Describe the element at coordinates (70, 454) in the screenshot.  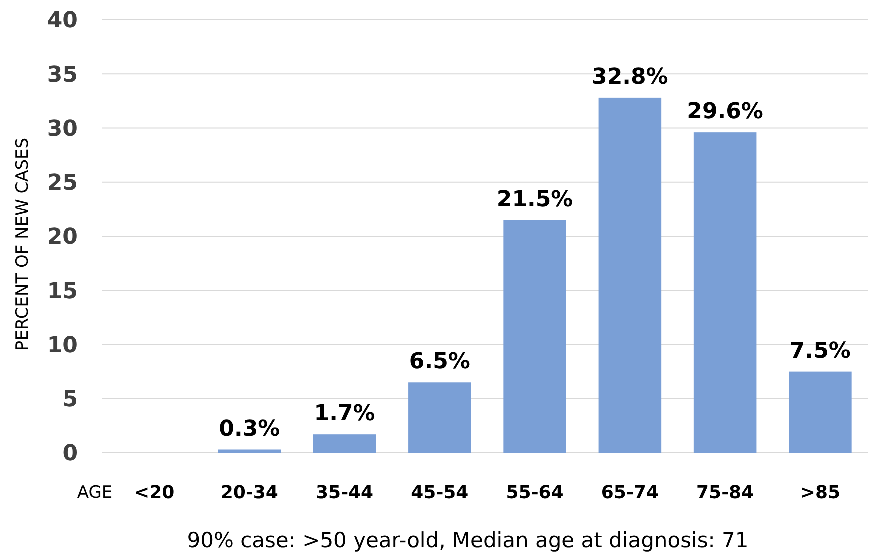
I see `y-tick-label: 0` at that location.